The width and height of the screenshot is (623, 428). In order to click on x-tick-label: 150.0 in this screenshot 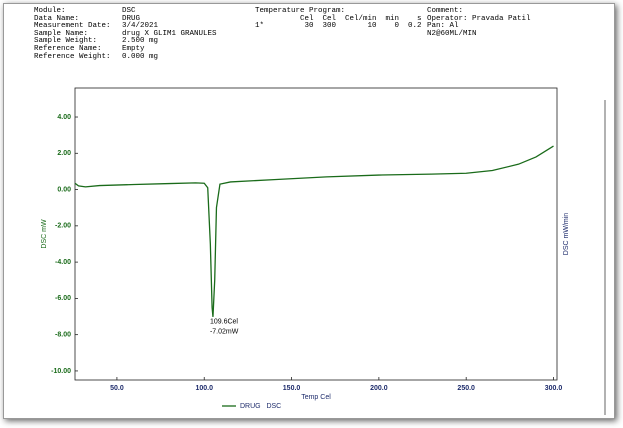, I will do `click(292, 388)`.